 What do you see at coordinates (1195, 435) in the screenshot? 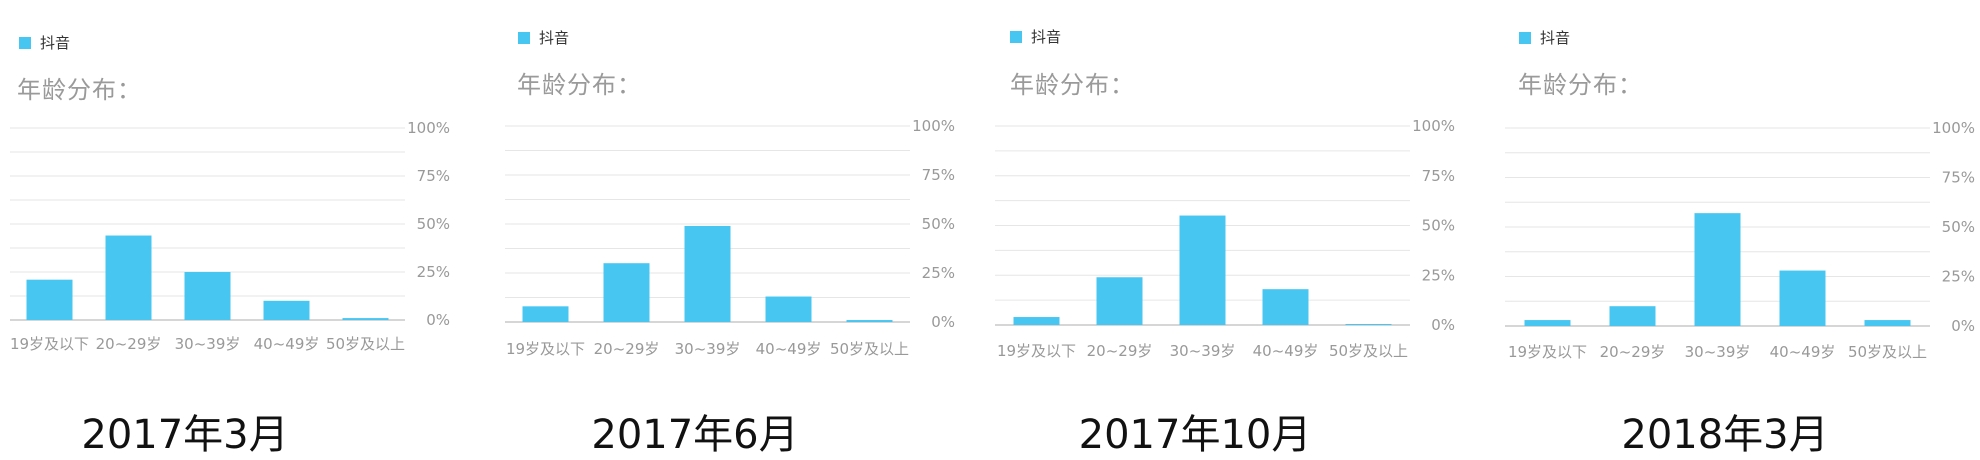
I see `chart-caption: 2017年10月` at bounding box center [1195, 435].